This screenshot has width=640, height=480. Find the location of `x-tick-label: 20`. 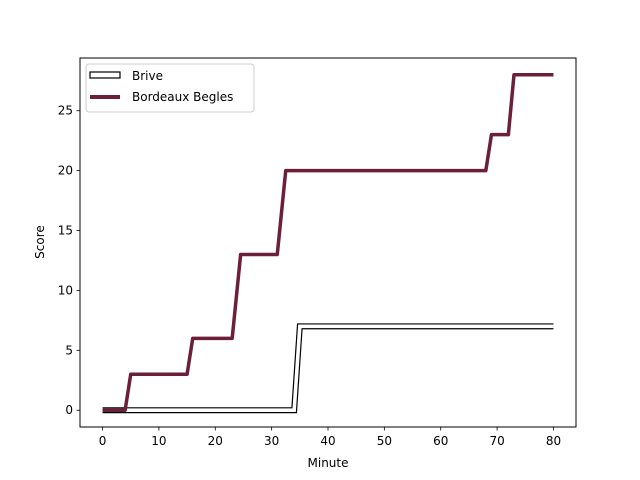

x-tick-label: 20 is located at coordinates (215, 441).